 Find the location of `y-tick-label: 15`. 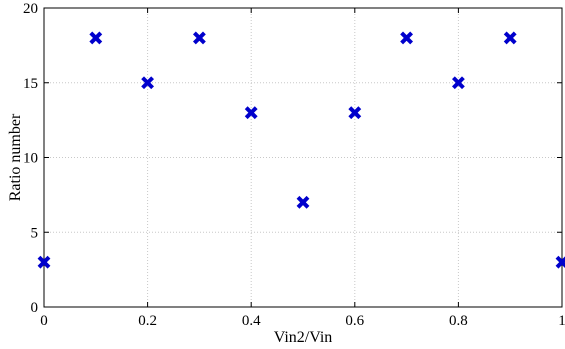

y-tick-label: 15 is located at coordinates (30, 84).